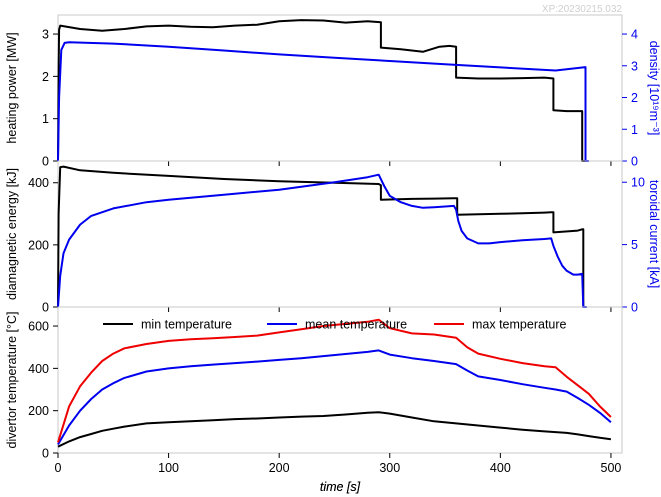 The image size is (661, 497). What do you see at coordinates (519, 325) in the screenshot?
I see `legend-label: max temperature` at bounding box center [519, 325].